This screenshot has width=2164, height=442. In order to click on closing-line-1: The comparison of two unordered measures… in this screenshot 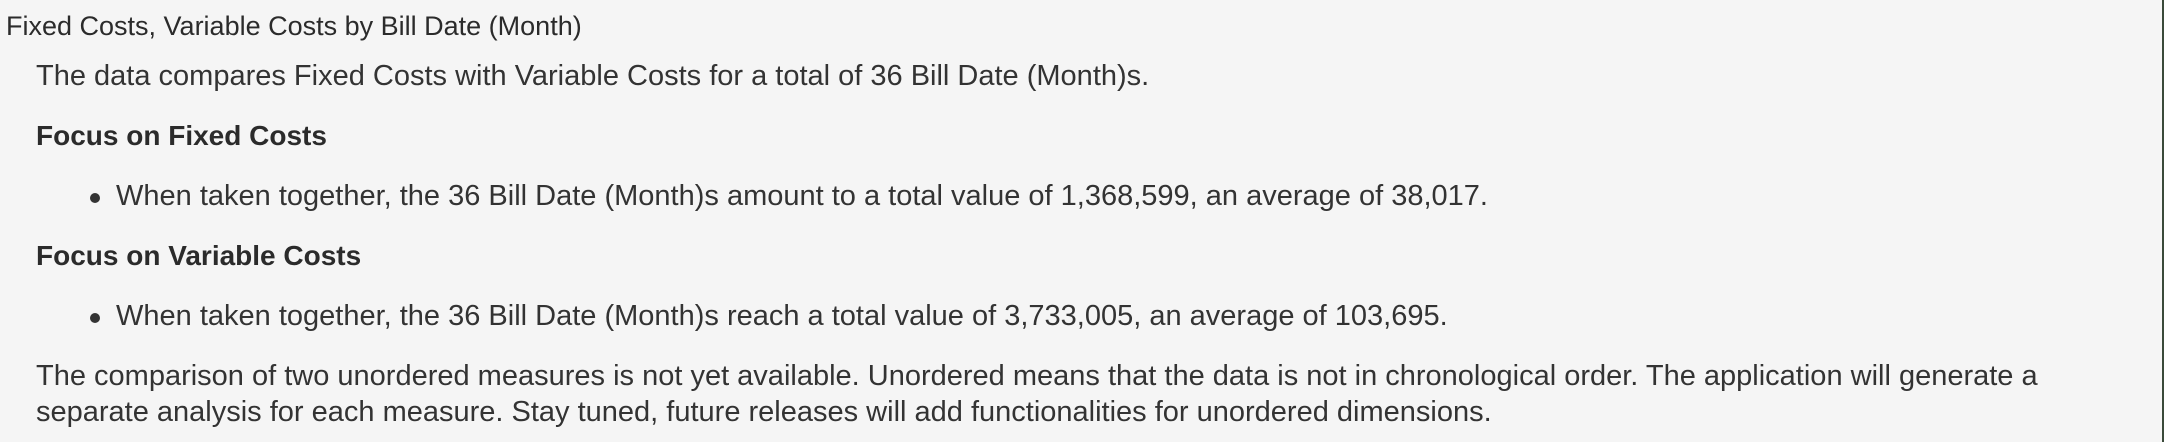, I will do `click(1037, 376)`.